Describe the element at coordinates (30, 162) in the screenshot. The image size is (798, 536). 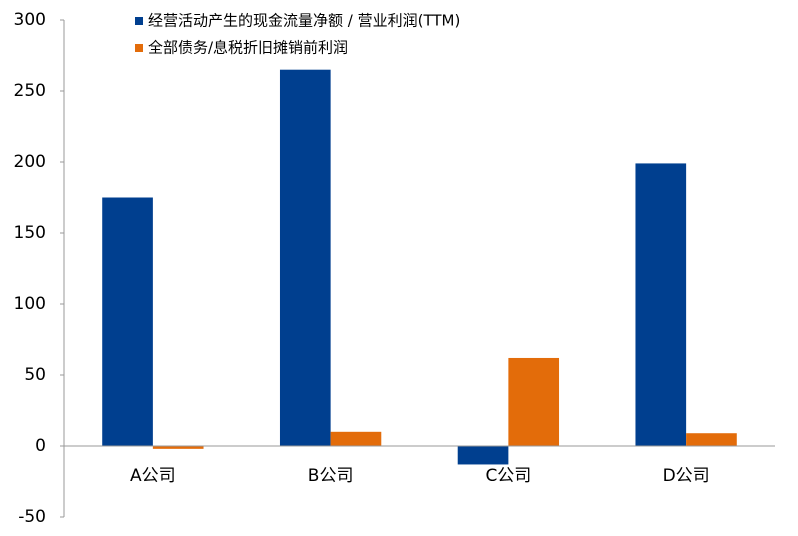
I see `y-tick-label: 200` at that location.